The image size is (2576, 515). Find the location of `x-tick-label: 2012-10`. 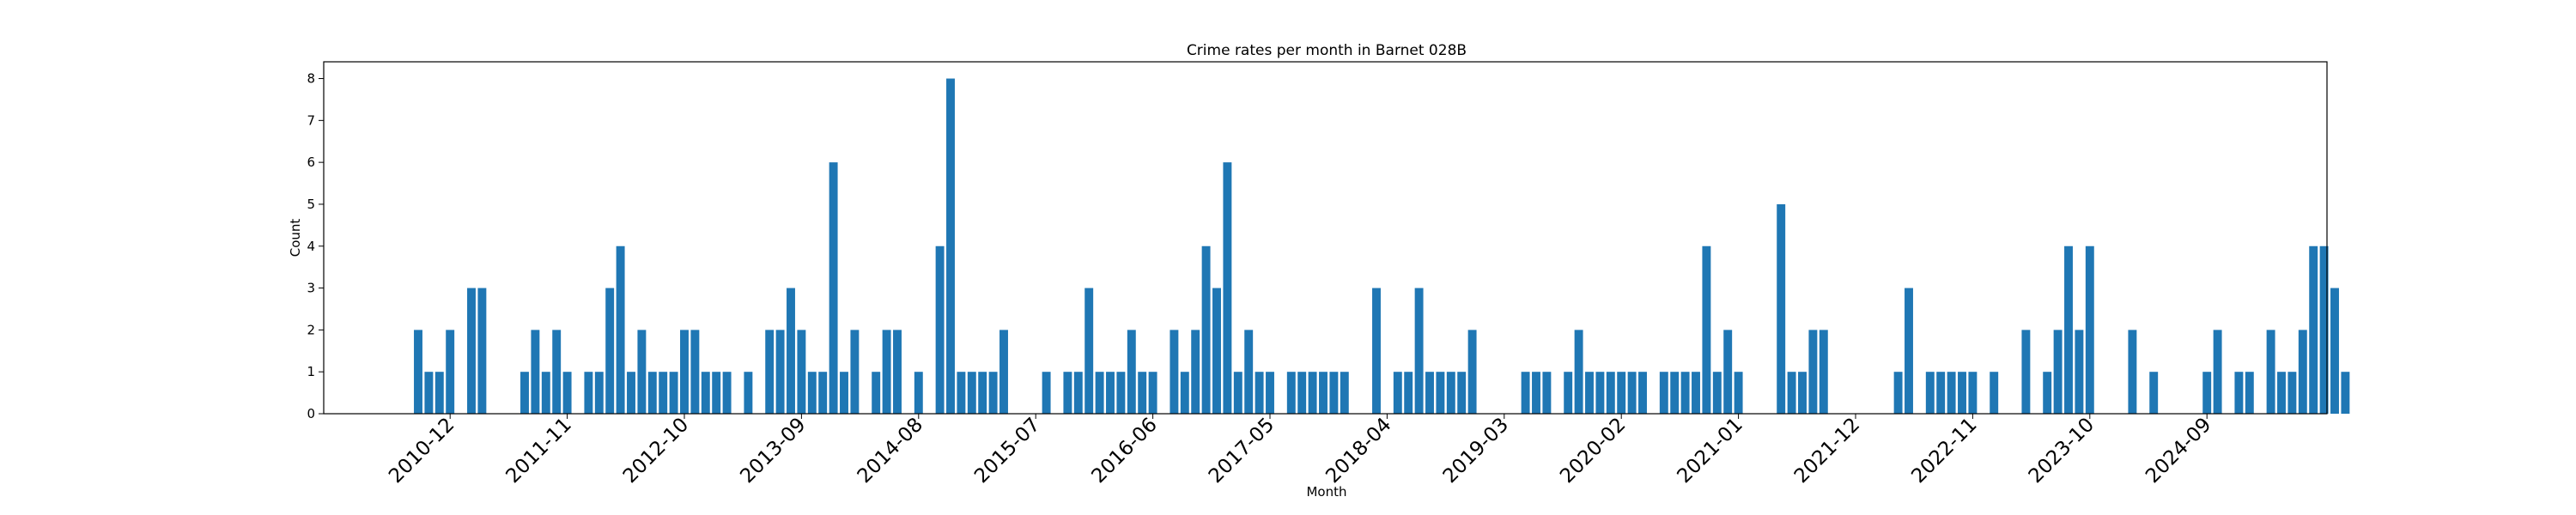

x-tick-label: 2012-10 is located at coordinates (656, 451).